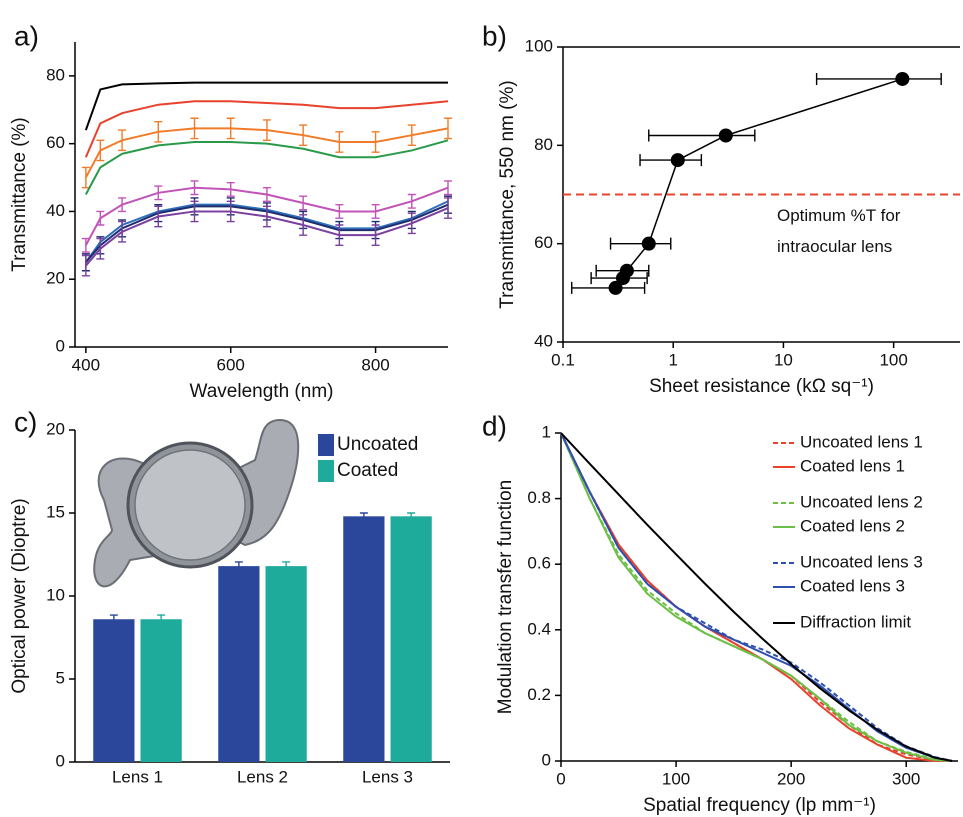 This screenshot has width=963, height=817. Describe the element at coordinates (86, 364) in the screenshot. I see `x-tick-label: 400` at that location.